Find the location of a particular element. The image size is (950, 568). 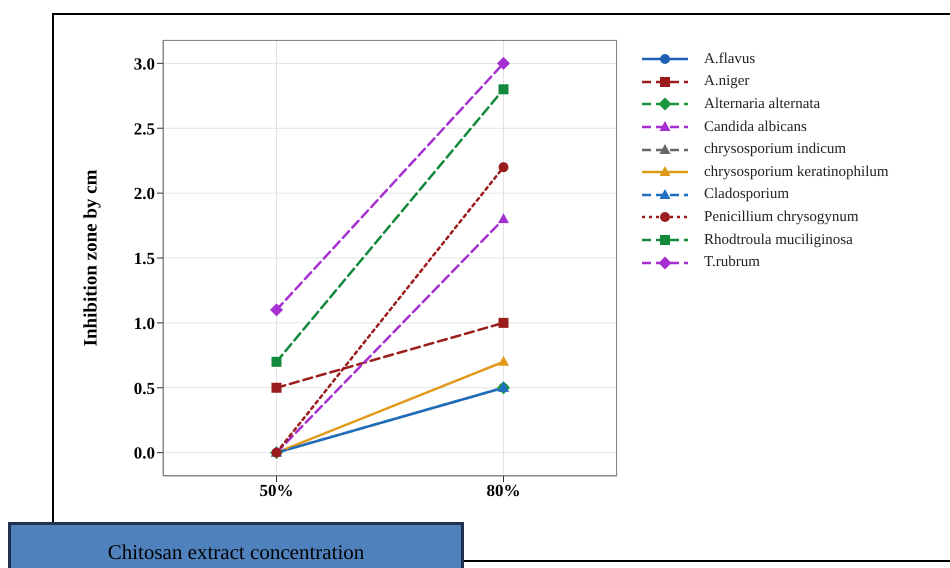

y-tick-label: 0.0 is located at coordinates (144, 453).